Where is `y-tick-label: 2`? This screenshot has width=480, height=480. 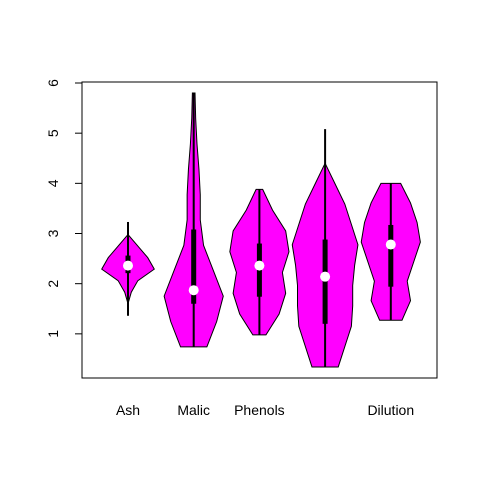 y-tick-label: 2 is located at coordinates (53, 284).